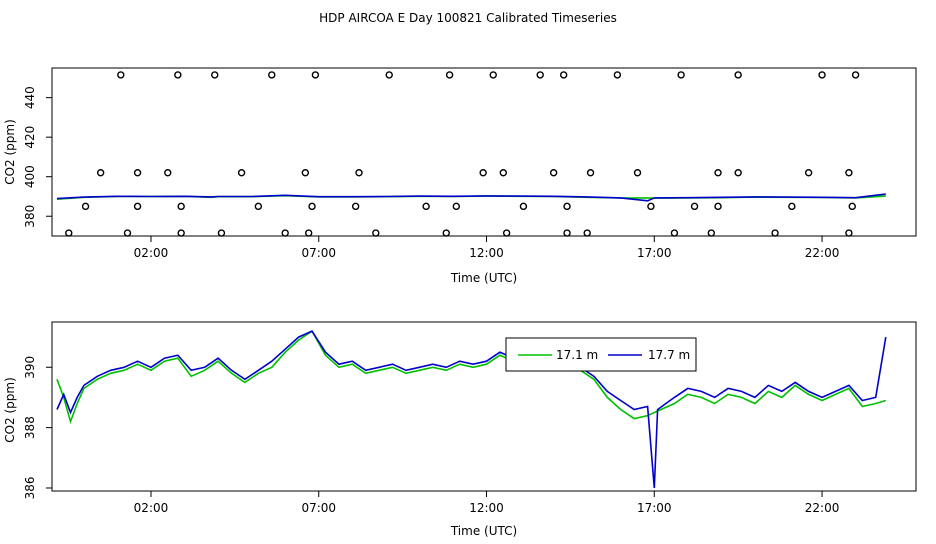 Image resolution: width=936 pixels, height=544 pixels. What do you see at coordinates (10, 410) in the screenshot?
I see `y-axis-label-bottom: CO2 (ppm)` at bounding box center [10, 410].